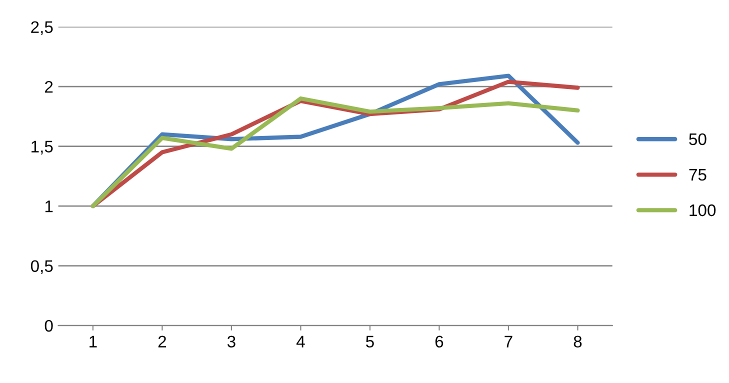 This screenshot has width=729, height=383. Describe the element at coordinates (41, 267) in the screenshot. I see `y-tick-label: 0,5` at that location.